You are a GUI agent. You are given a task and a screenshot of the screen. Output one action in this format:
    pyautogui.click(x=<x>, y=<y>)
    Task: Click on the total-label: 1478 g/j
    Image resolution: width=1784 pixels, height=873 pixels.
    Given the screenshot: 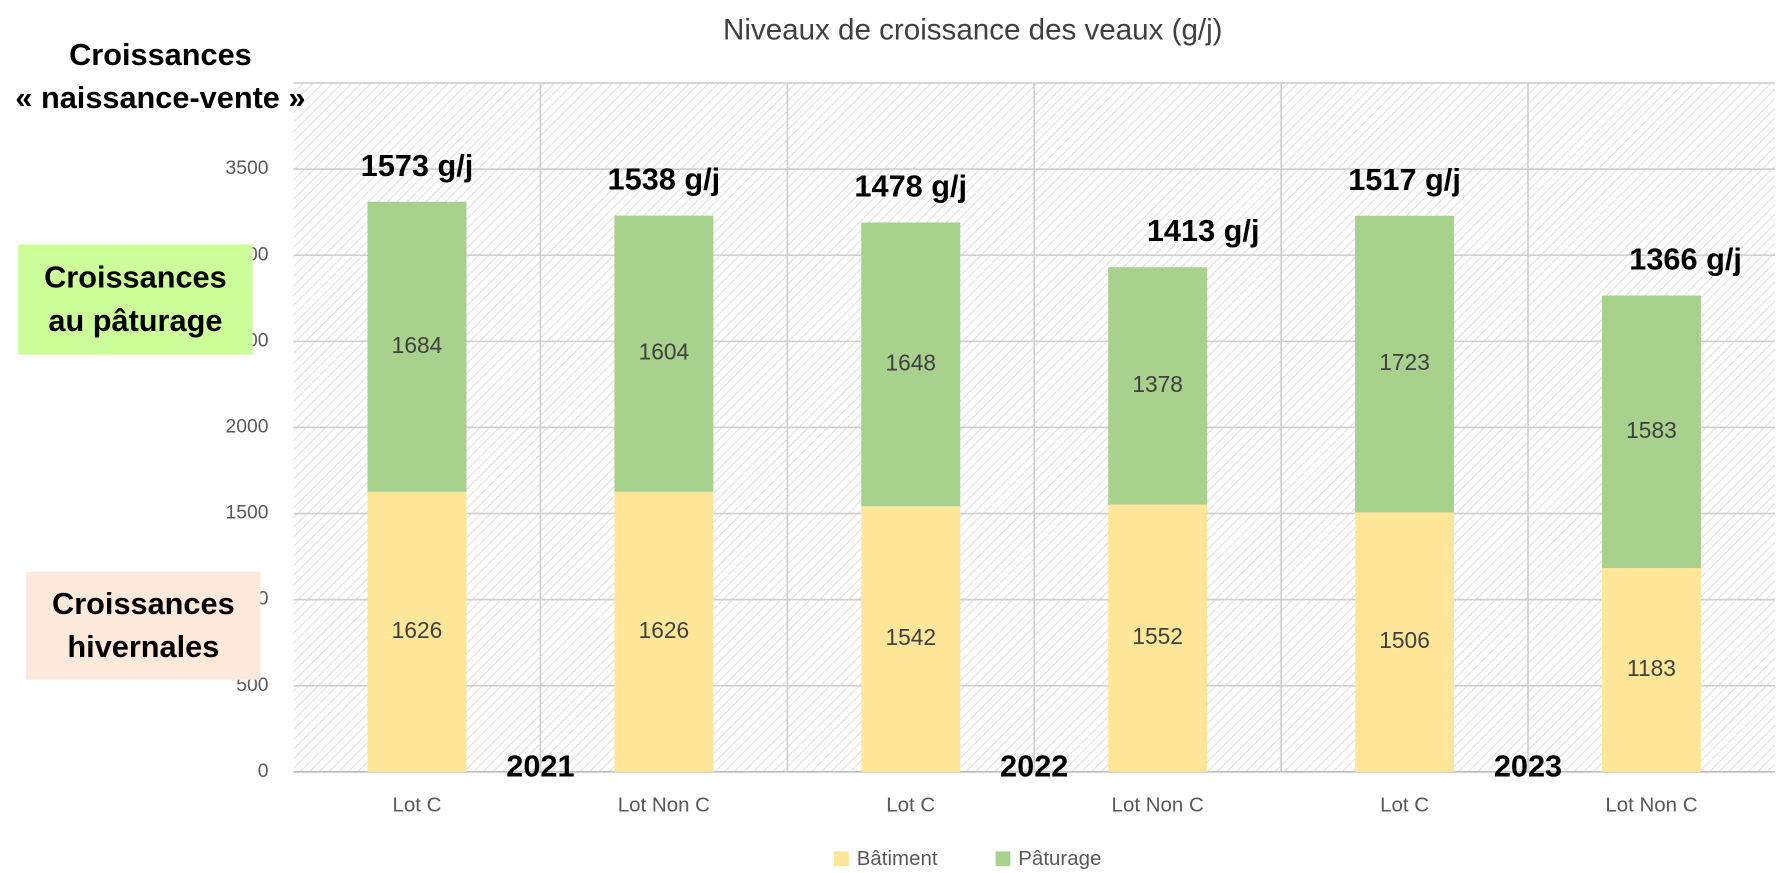 What is the action you would take?
    pyautogui.click(x=910, y=185)
    